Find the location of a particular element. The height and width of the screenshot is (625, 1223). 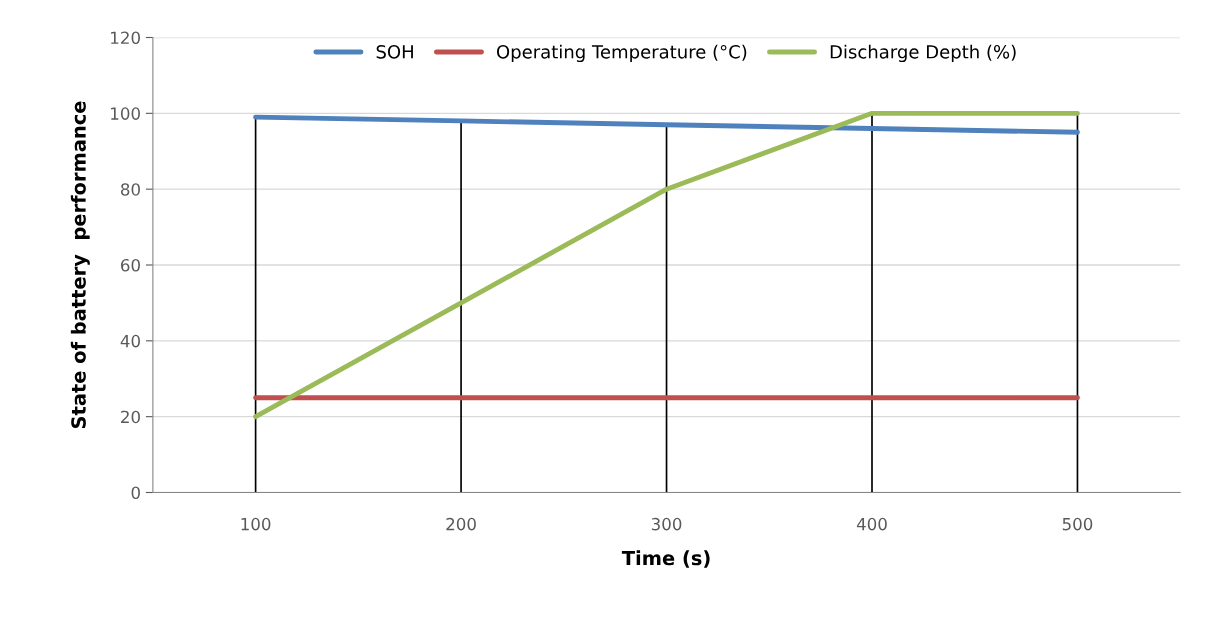

line-series is located at coordinates (666, 124).